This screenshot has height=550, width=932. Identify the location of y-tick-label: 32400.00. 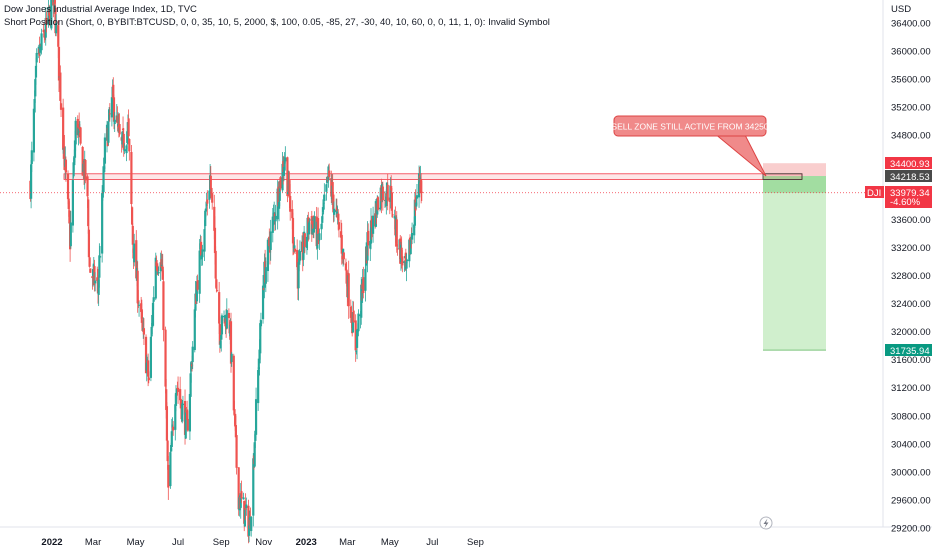
(911, 304).